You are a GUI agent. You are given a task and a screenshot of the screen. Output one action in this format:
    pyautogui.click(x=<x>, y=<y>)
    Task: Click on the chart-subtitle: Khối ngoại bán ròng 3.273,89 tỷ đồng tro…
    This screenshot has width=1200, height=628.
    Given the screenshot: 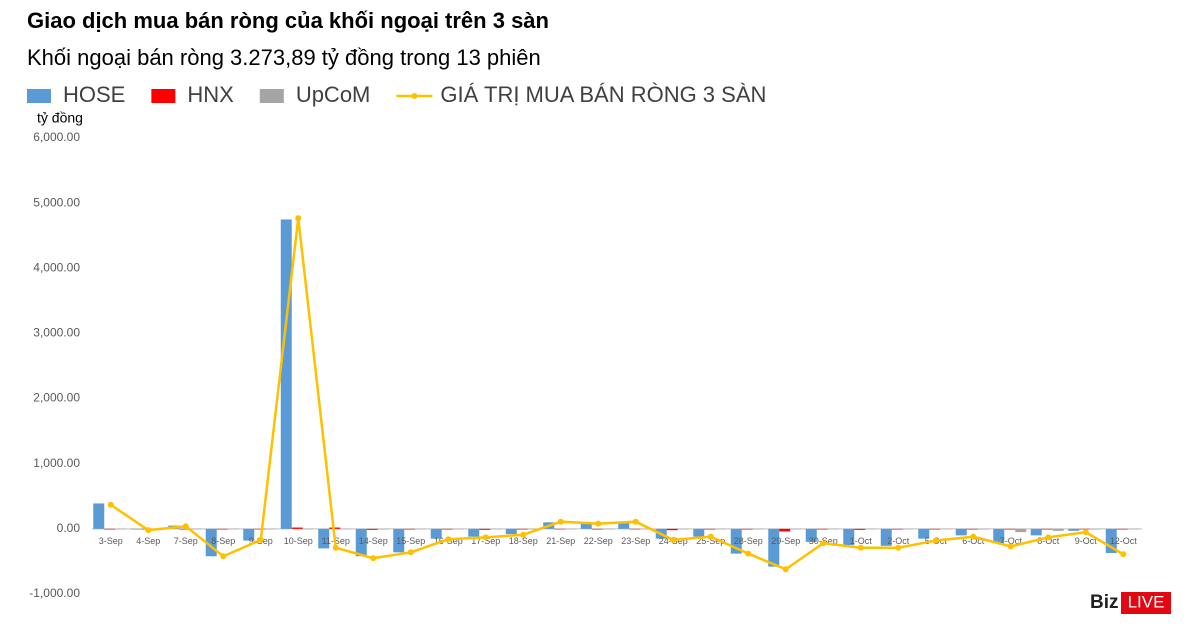 What is the action you would take?
    pyautogui.click(x=284, y=57)
    